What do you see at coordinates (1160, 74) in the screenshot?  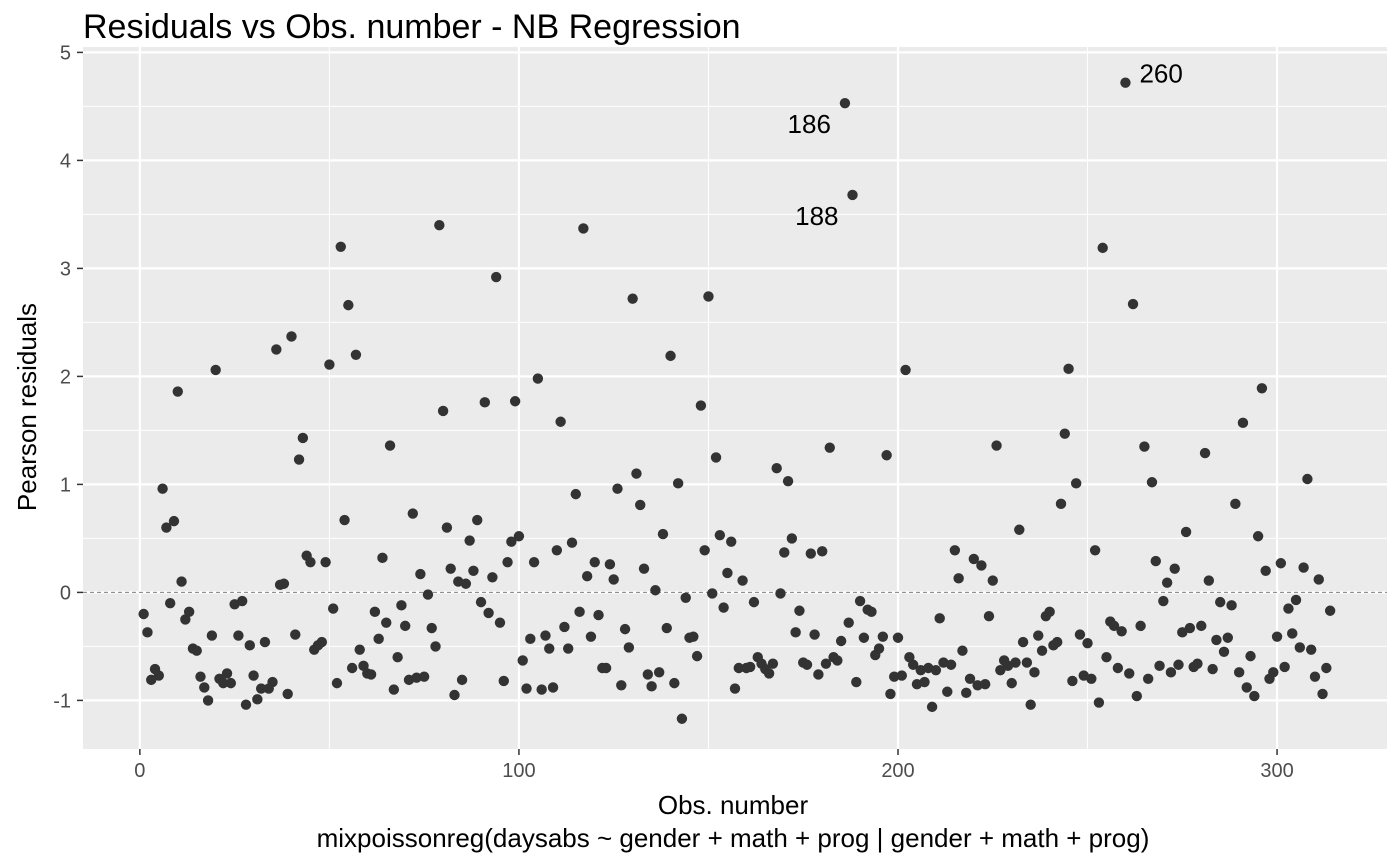 I see `point-label: 260` at bounding box center [1160, 74].